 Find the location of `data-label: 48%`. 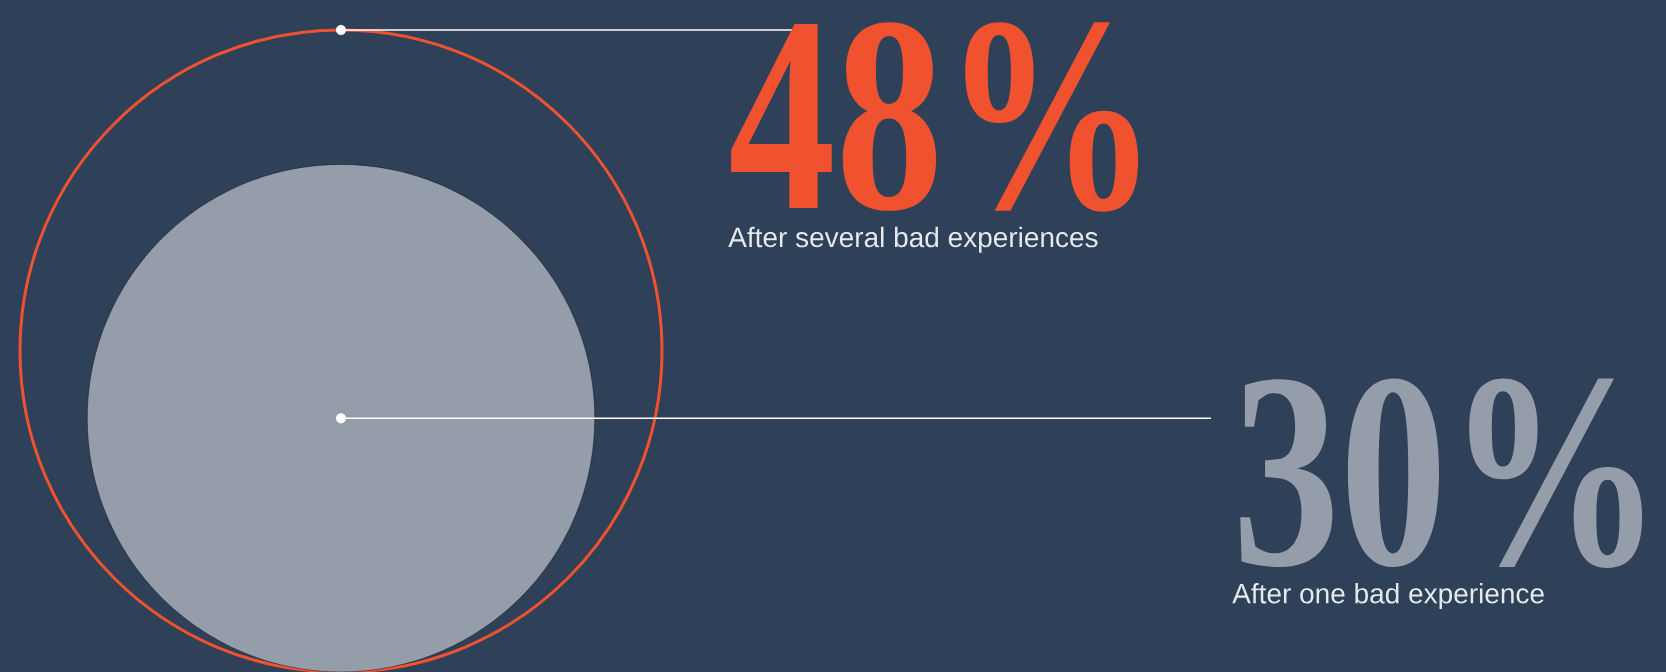

data-label: 48% is located at coordinates (935, 117).